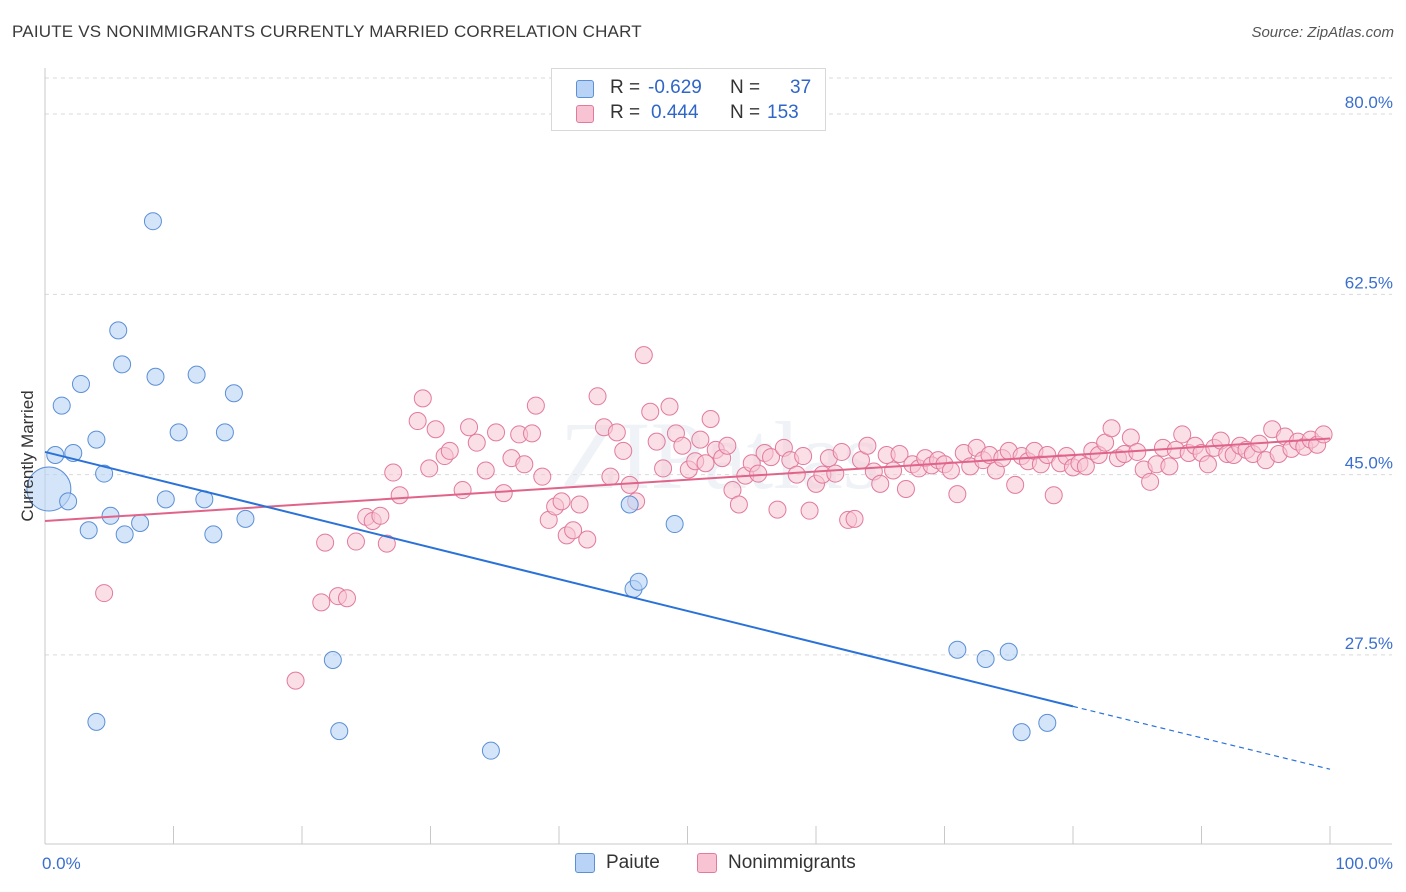 Image resolution: width=1406 pixels, height=892 pixels. What do you see at coordinates (1369, 102) in the screenshot?
I see `y-tick-label: 80.0%` at bounding box center [1369, 102].